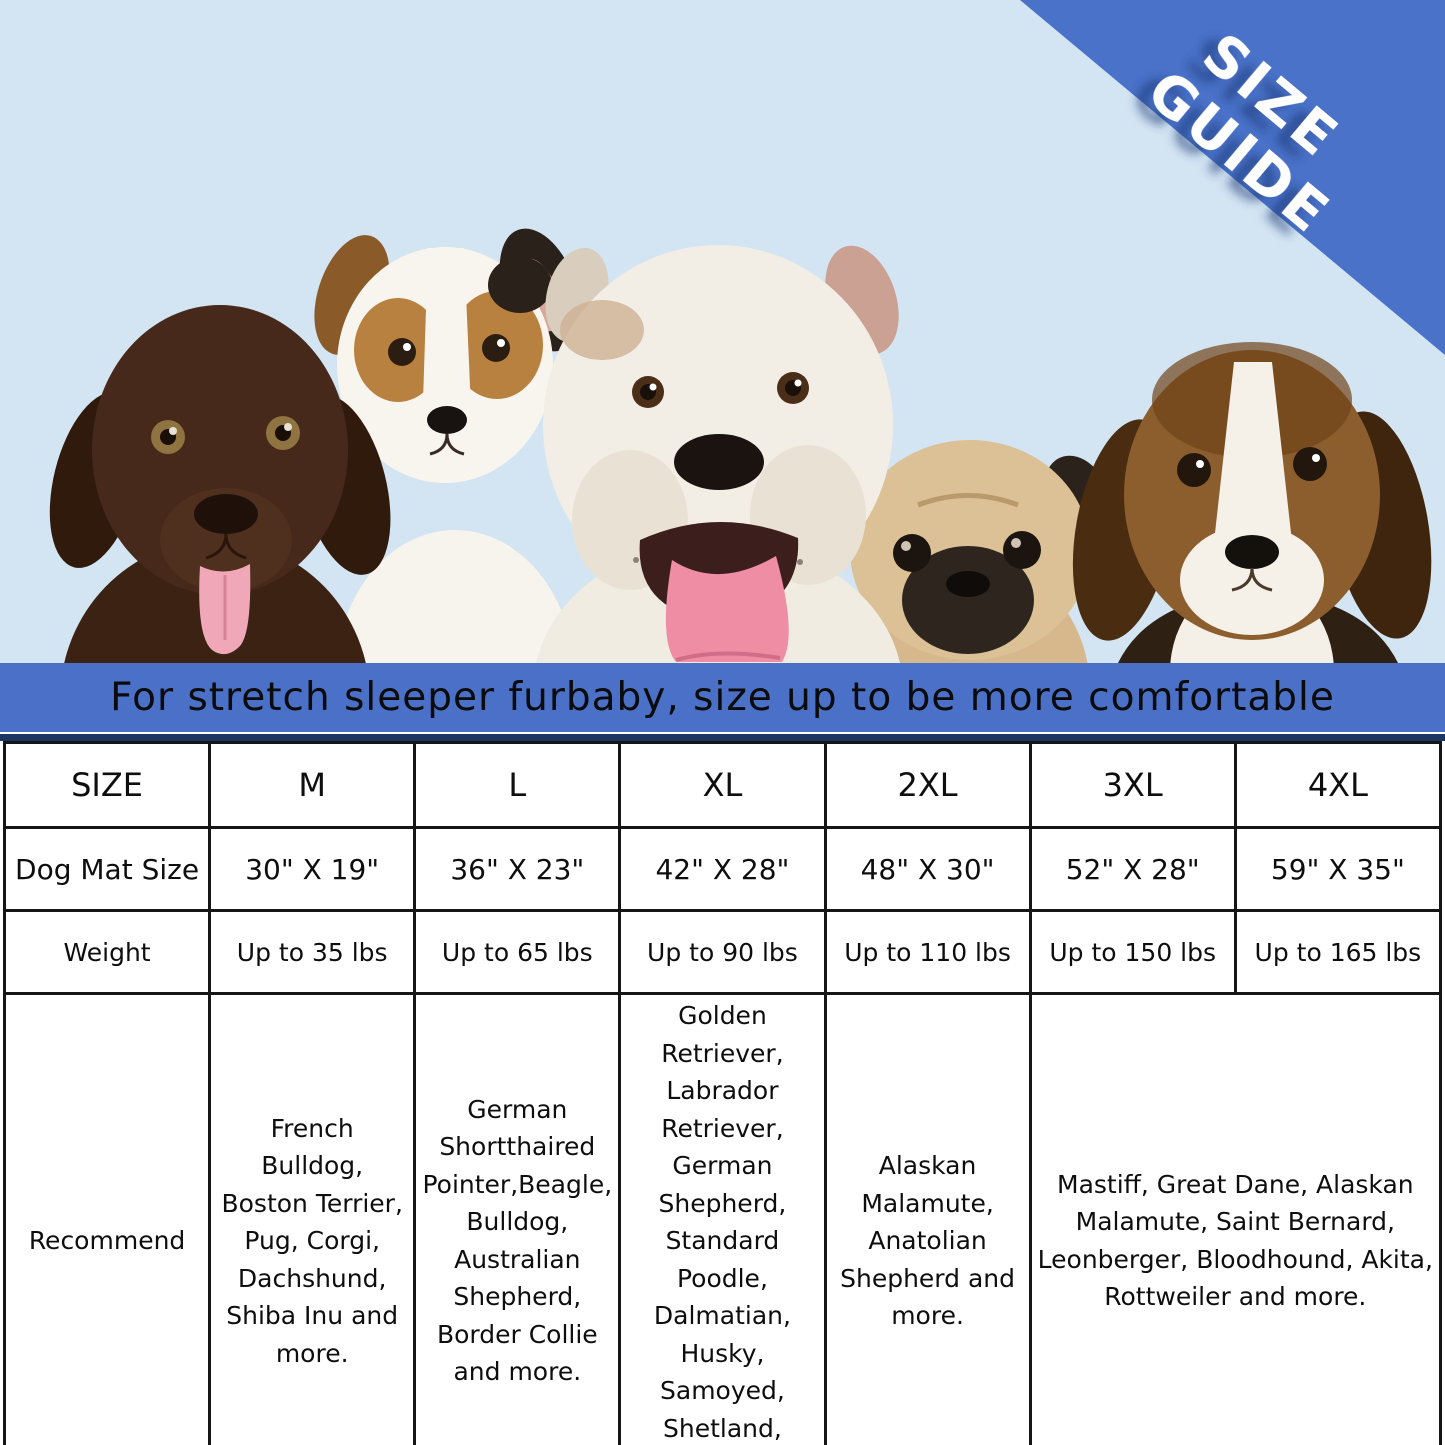  What do you see at coordinates (1132, 785) in the screenshot?
I see `header-cell-3xl: 3XL` at bounding box center [1132, 785].